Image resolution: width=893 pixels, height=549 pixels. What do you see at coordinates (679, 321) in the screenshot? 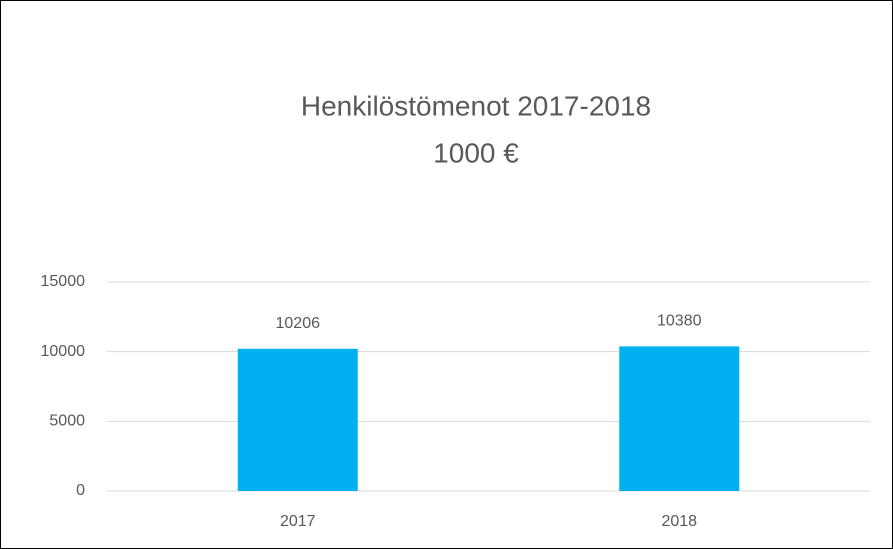
I see `data-label: 10380` at bounding box center [679, 321].